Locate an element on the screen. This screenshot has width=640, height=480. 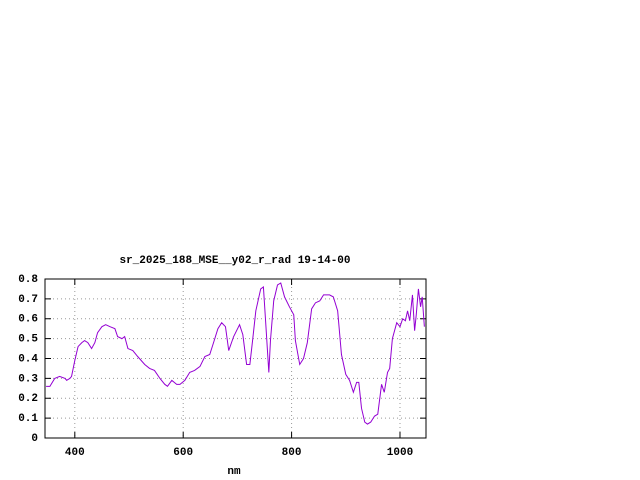
x-tick-label: 800 is located at coordinates (292, 453).